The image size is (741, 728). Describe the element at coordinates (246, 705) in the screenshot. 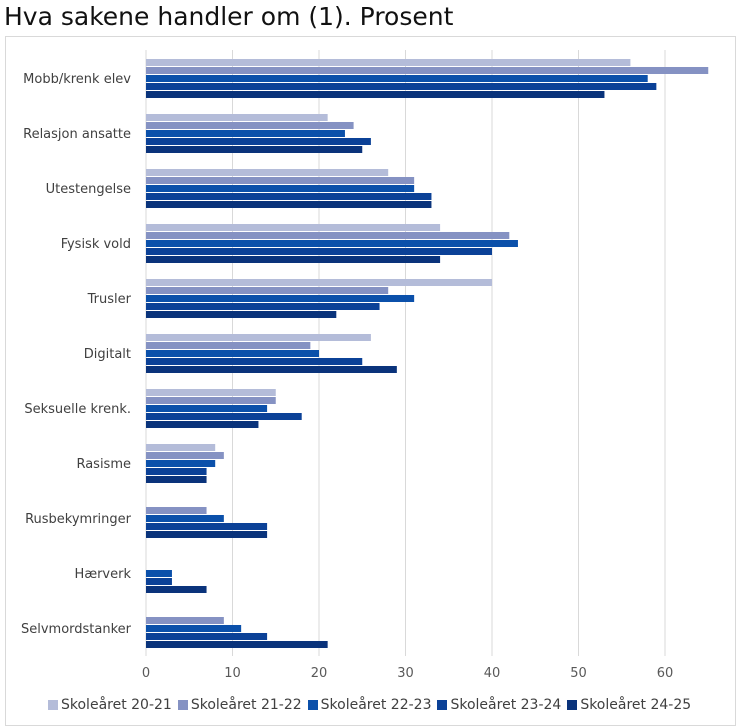

I see `legend-label: Skoleåret 21-22` at that location.